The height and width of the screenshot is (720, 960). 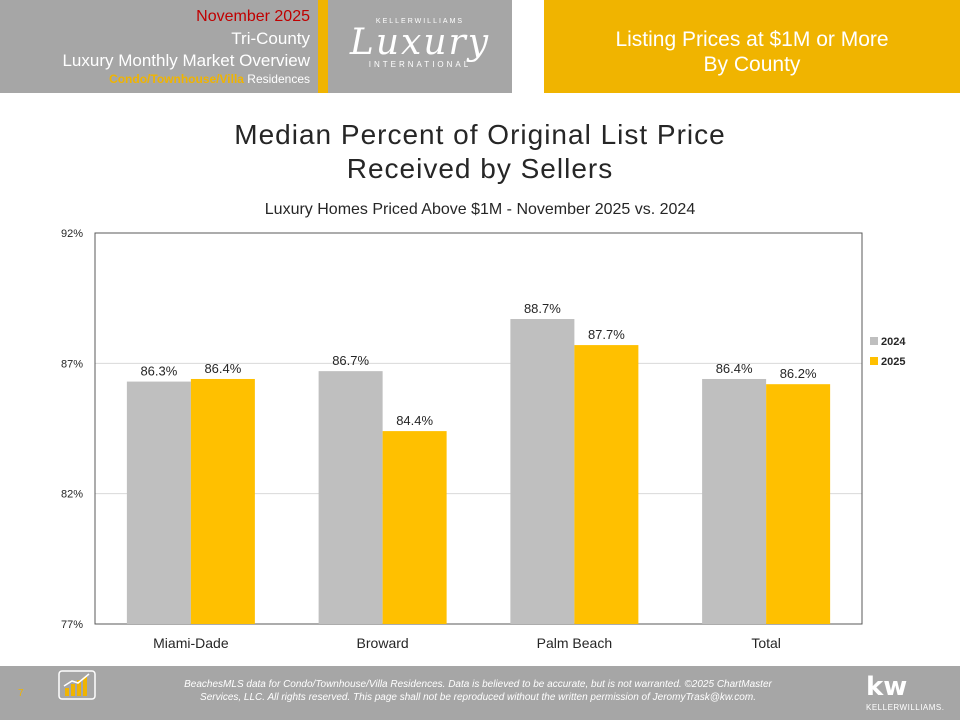 What do you see at coordinates (734, 501) in the screenshot?
I see `bar-2024-total` at bounding box center [734, 501].